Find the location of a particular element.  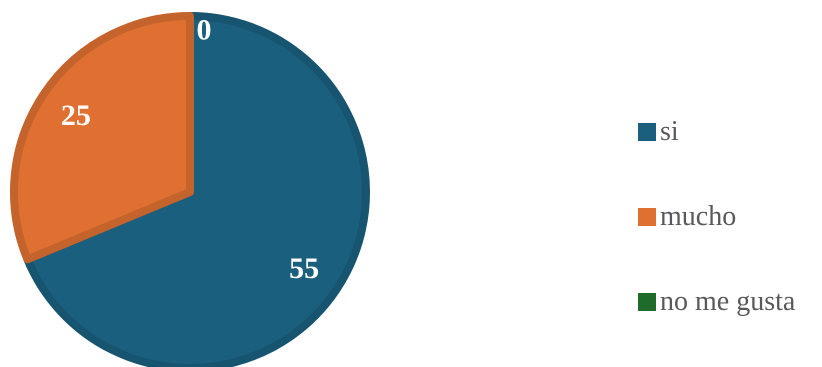

legend-label-no-me-gusta: no me gusta is located at coordinates (728, 301).